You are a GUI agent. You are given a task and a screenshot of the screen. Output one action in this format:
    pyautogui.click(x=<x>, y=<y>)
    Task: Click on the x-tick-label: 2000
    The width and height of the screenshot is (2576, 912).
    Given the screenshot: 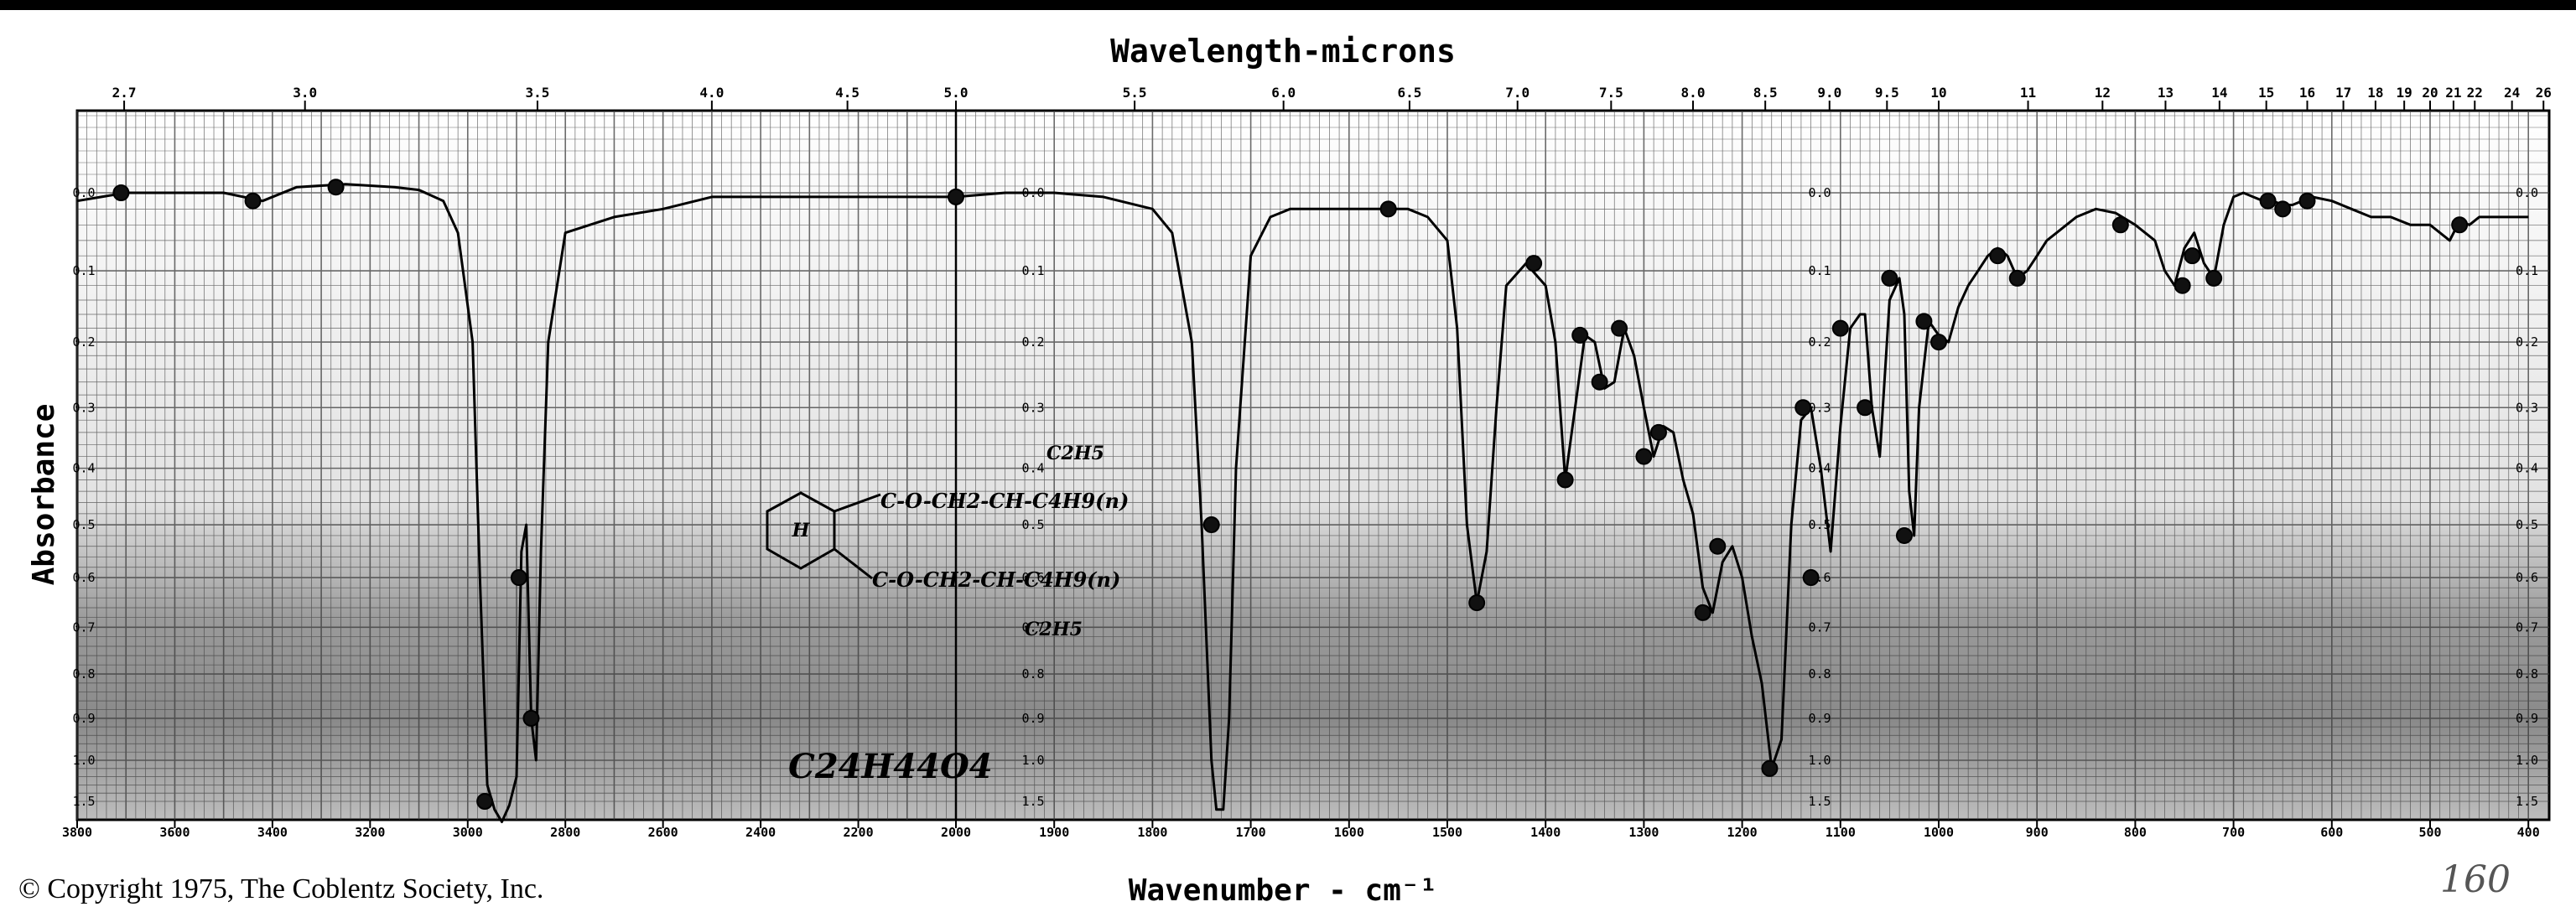 What is the action you would take?
    pyautogui.click(x=956, y=832)
    